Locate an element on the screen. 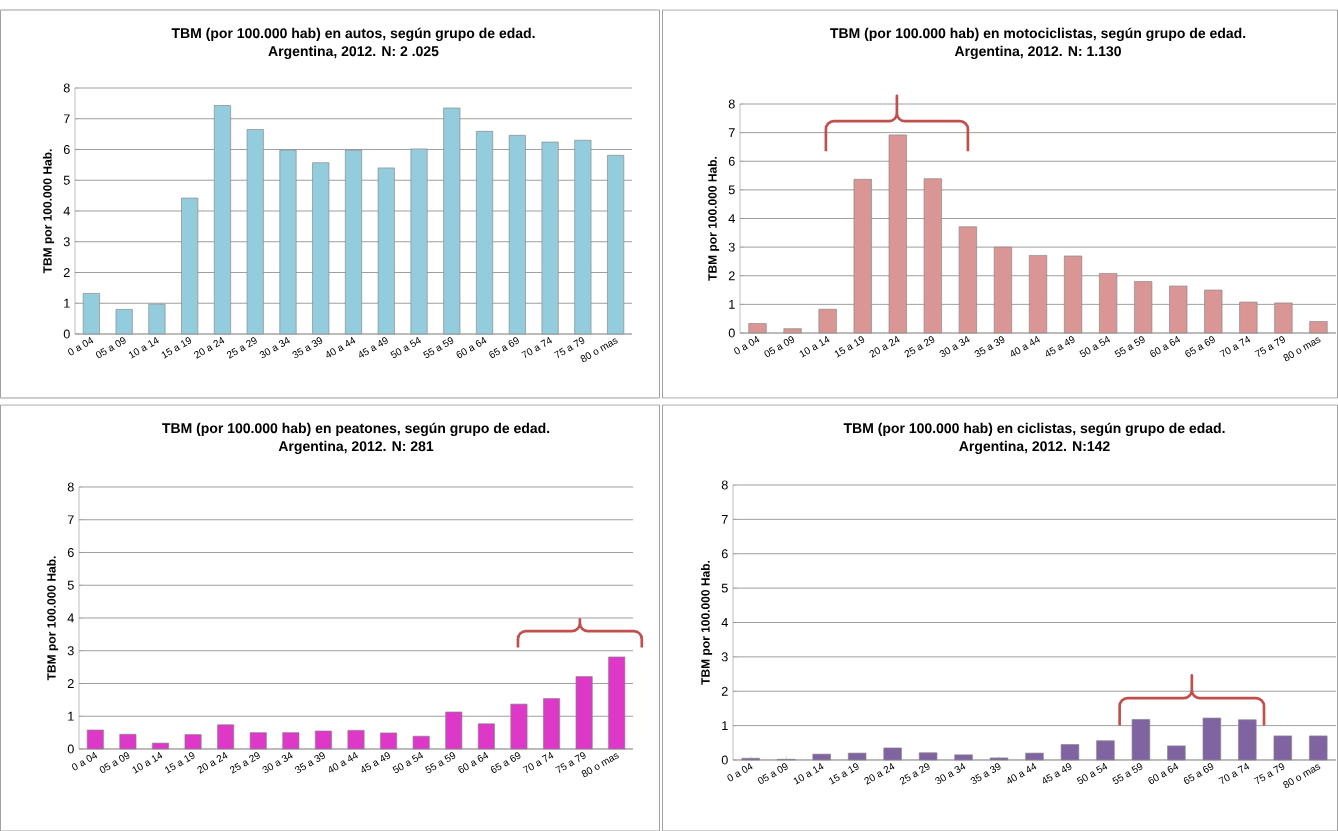 The width and height of the screenshot is (1338, 831). x-tick-label: 0 a 04 is located at coordinates (747, 345).